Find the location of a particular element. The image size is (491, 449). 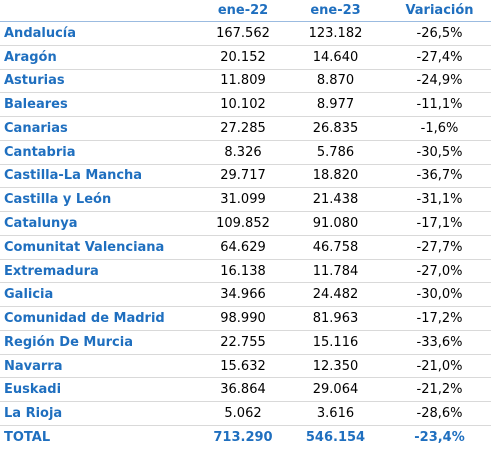

row-label: Baleares is located at coordinates (101, 105).